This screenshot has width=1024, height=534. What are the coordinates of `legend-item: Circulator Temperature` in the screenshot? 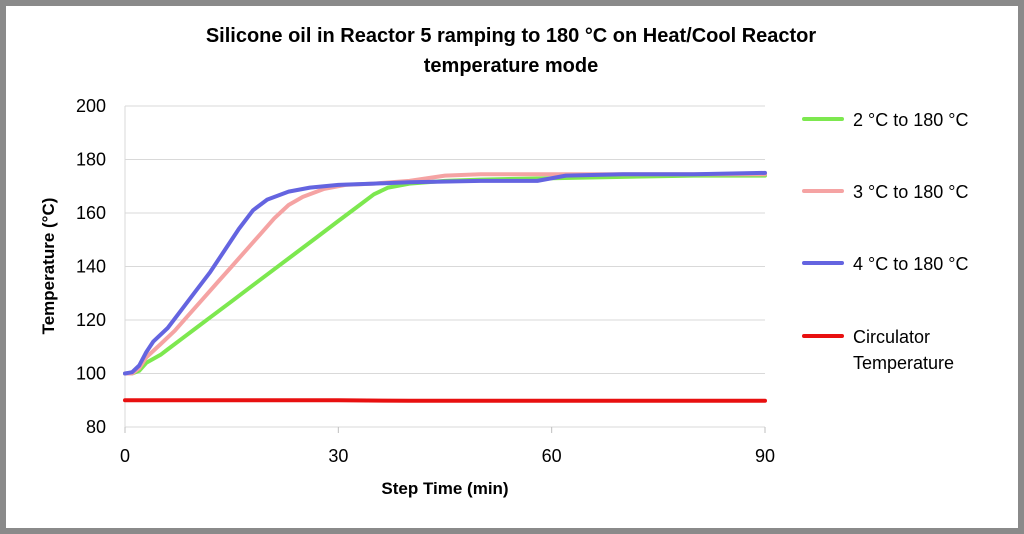 It's located at (878, 350).